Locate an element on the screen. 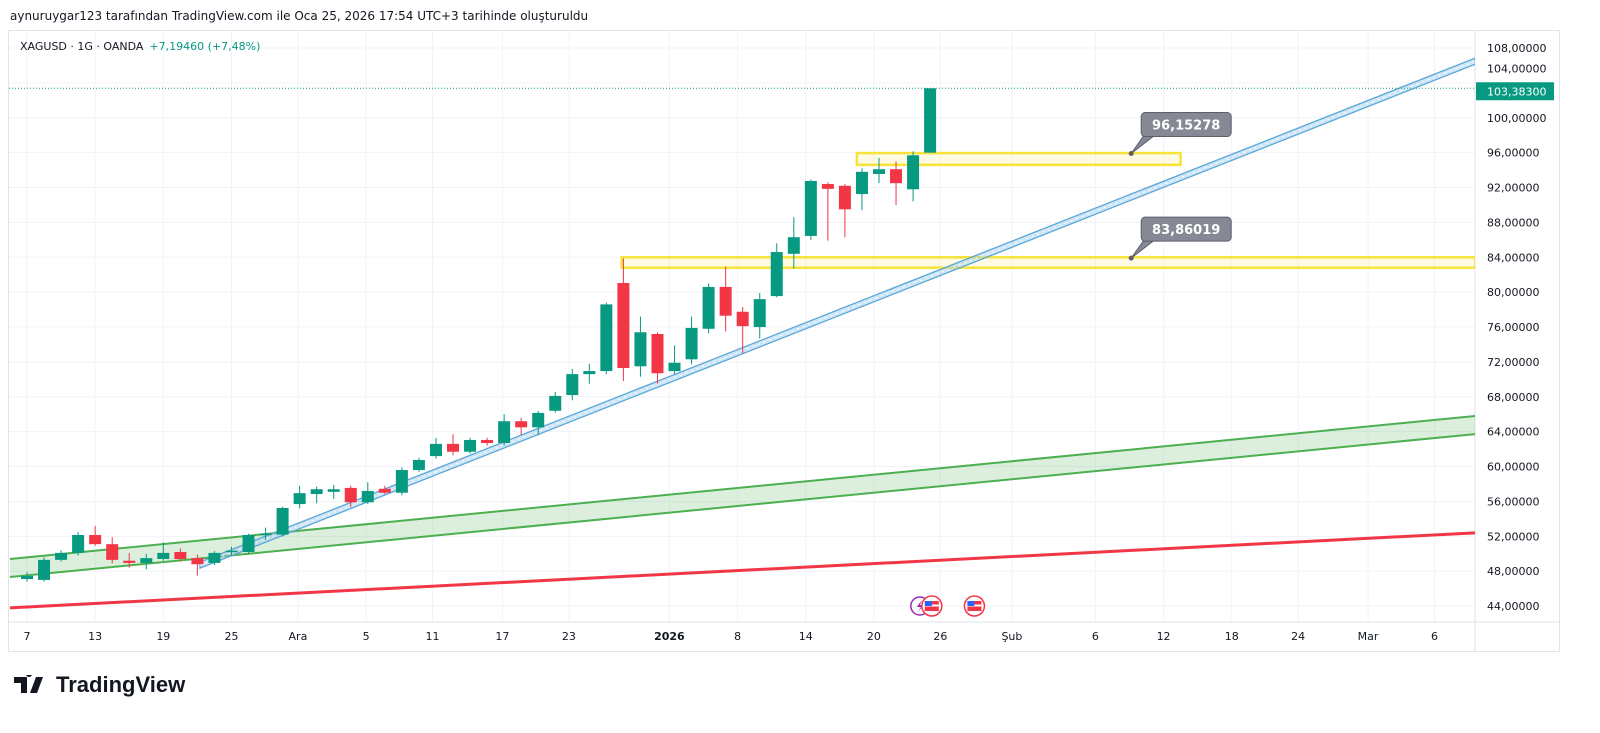 Image resolution: width=1600 pixels, height=733 pixels. x-tick-label: Ara is located at coordinates (298, 636).